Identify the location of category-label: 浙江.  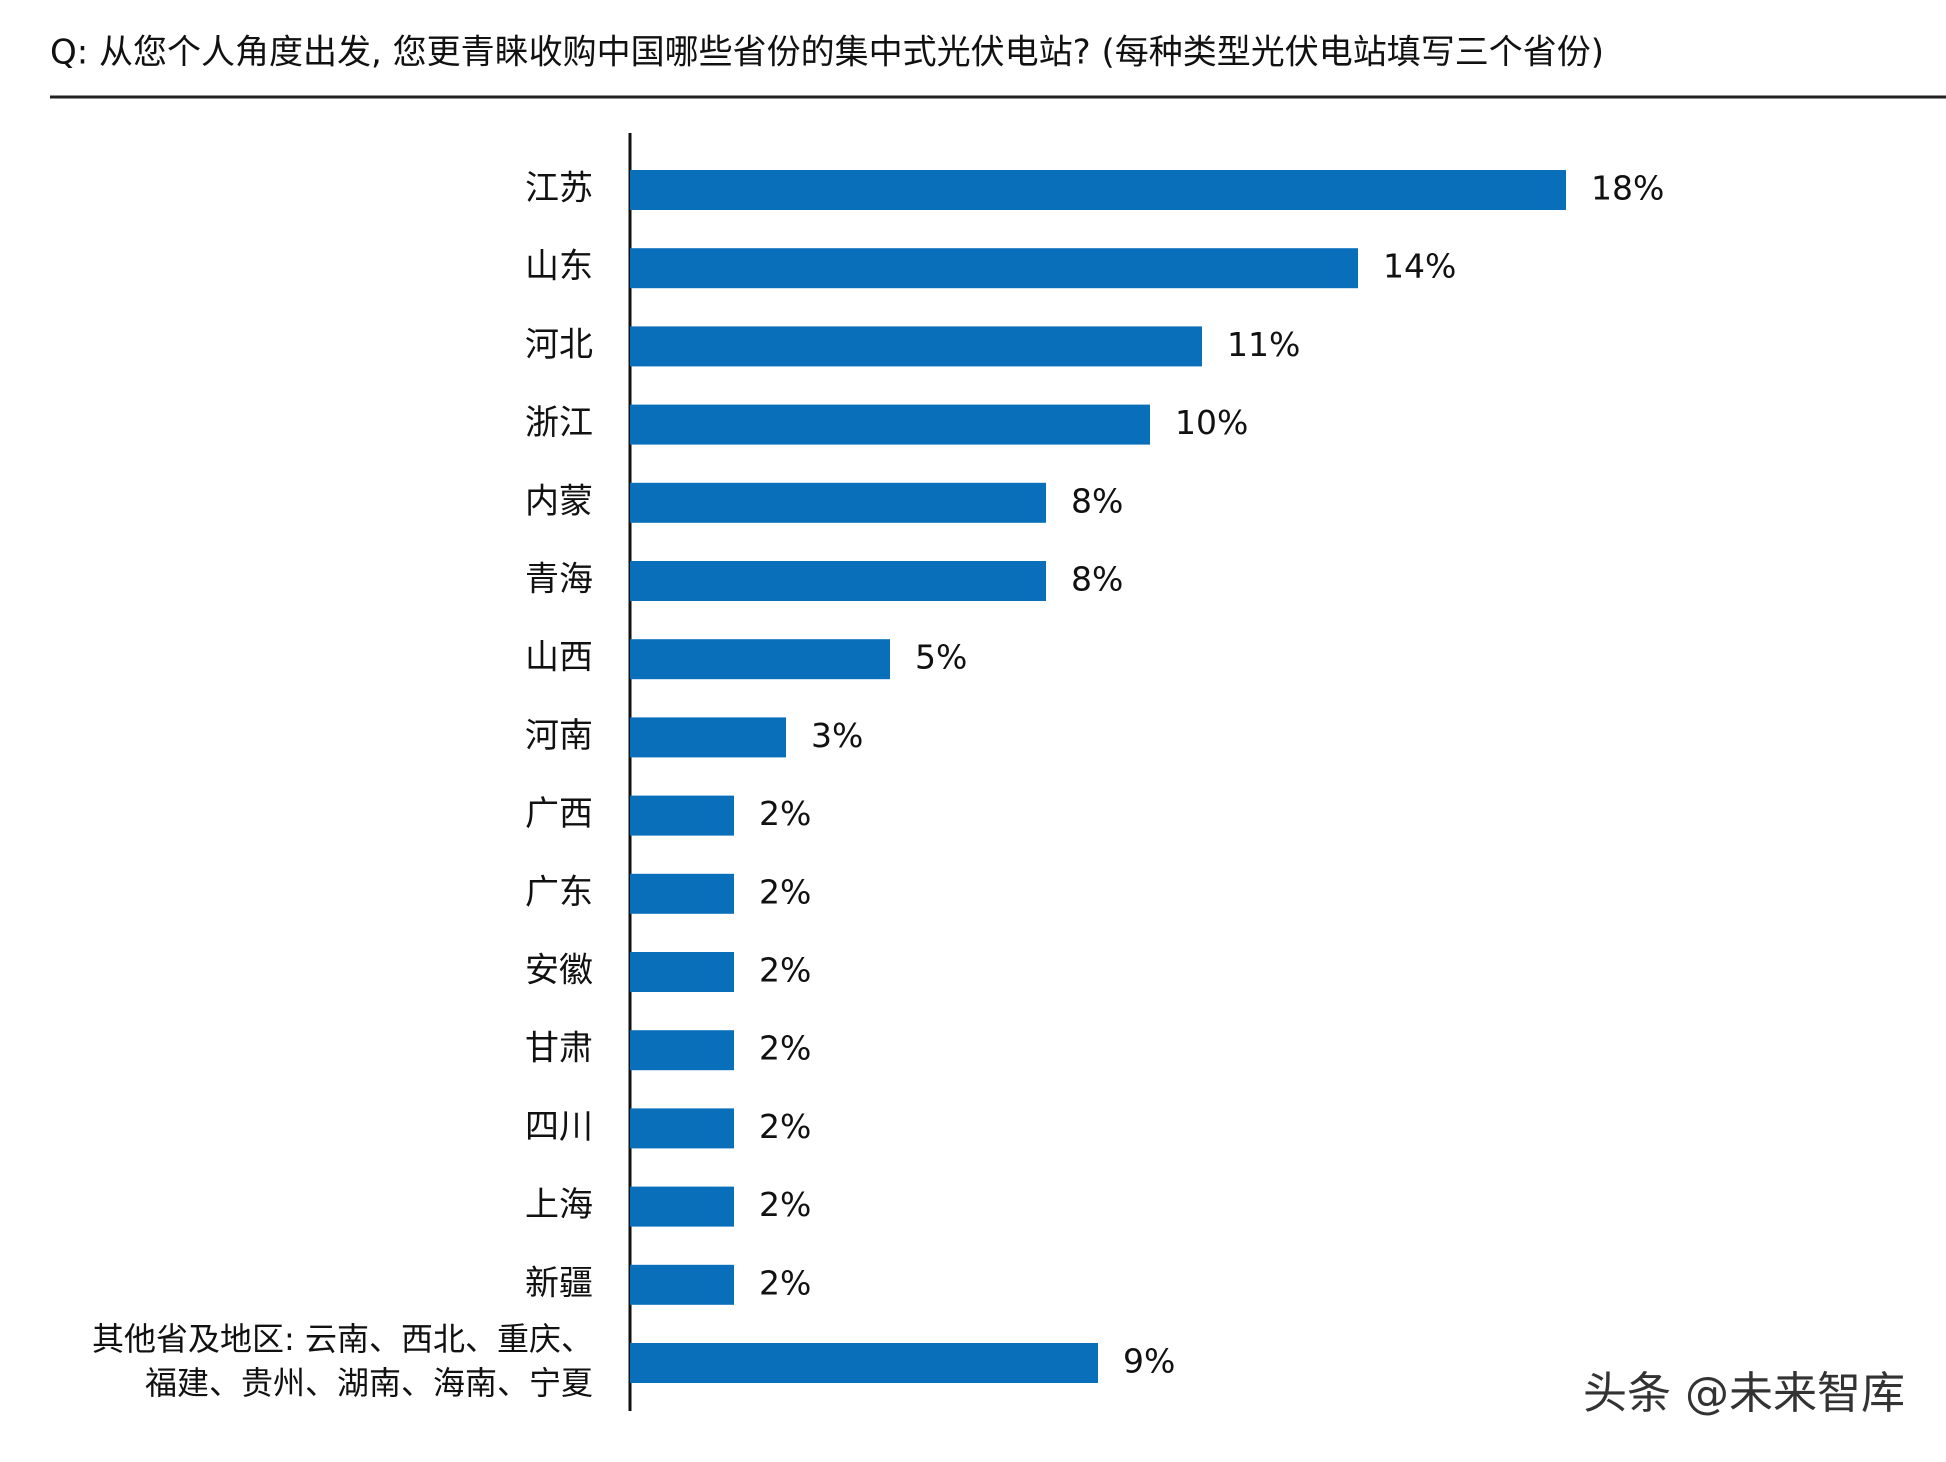
(559, 423).